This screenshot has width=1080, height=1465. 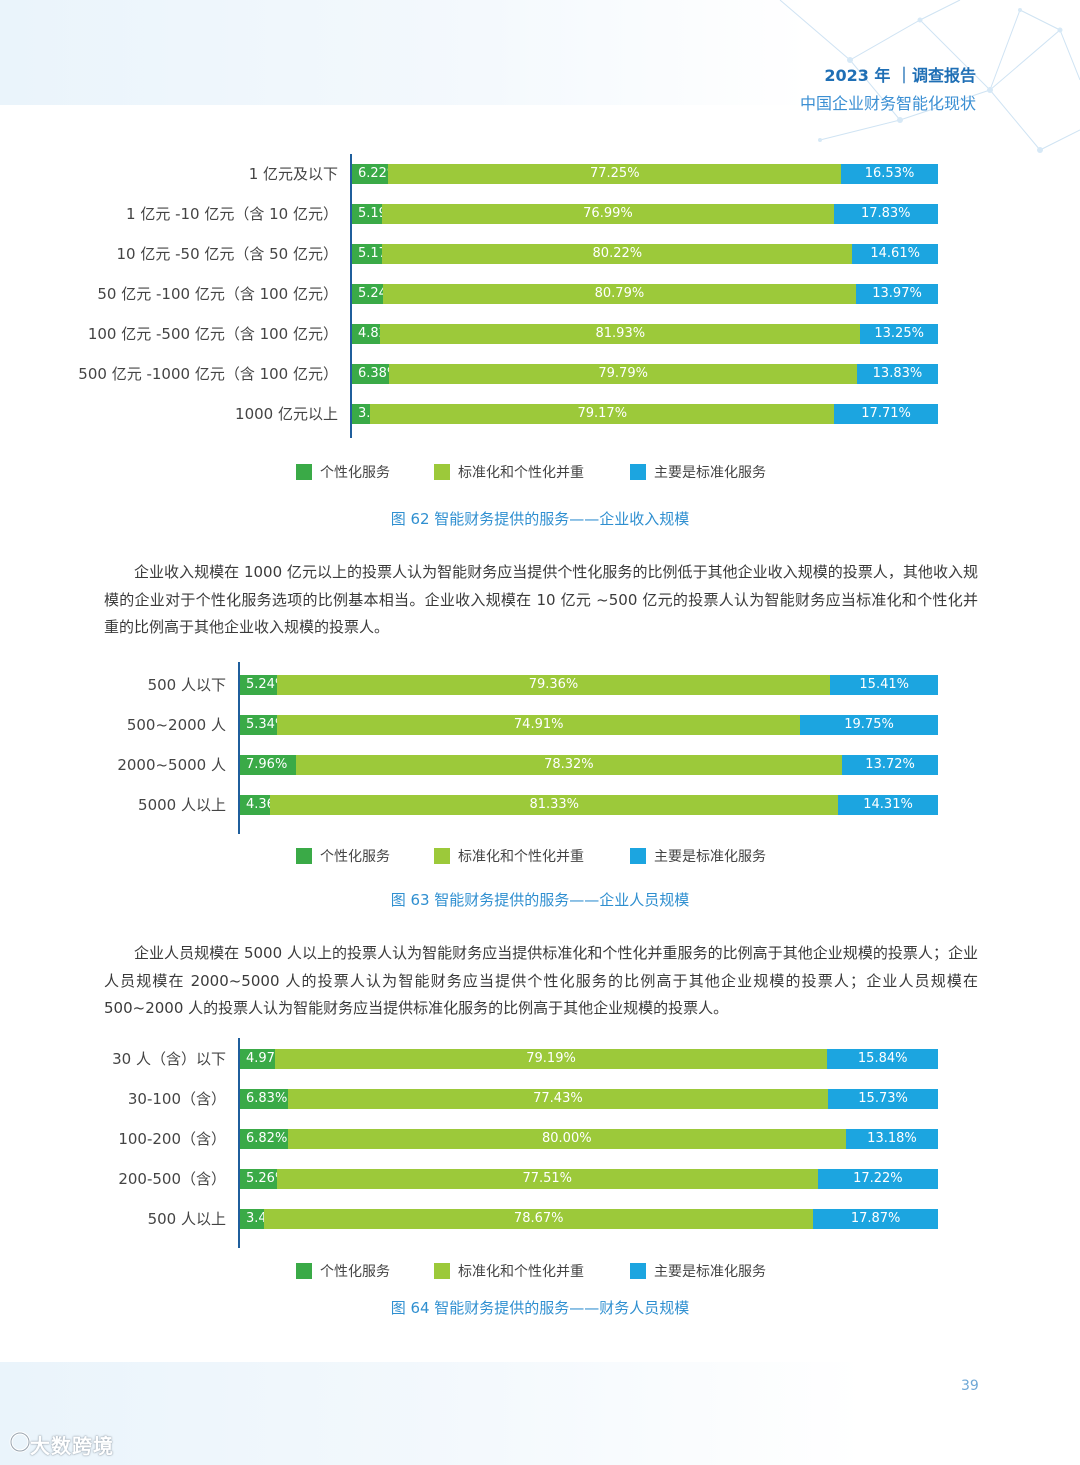 What do you see at coordinates (886, 413) in the screenshot?
I see `bar-value-label: 17.71%` at bounding box center [886, 413].